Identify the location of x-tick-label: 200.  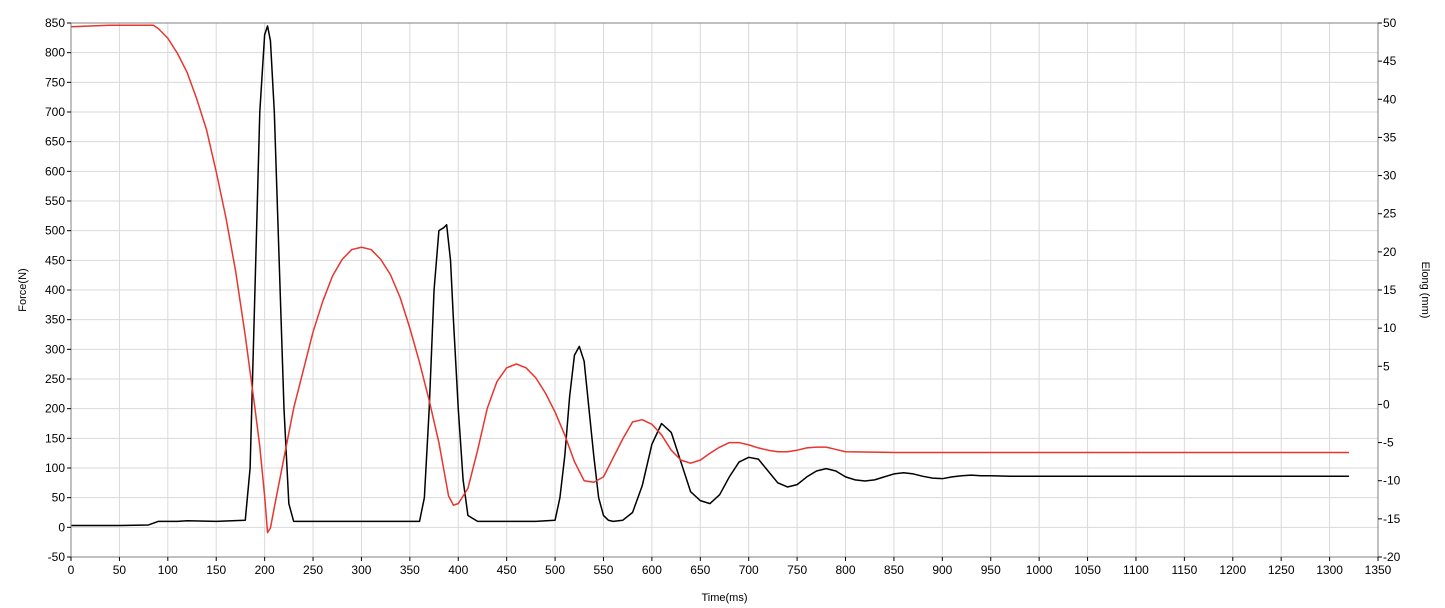
(265, 570).